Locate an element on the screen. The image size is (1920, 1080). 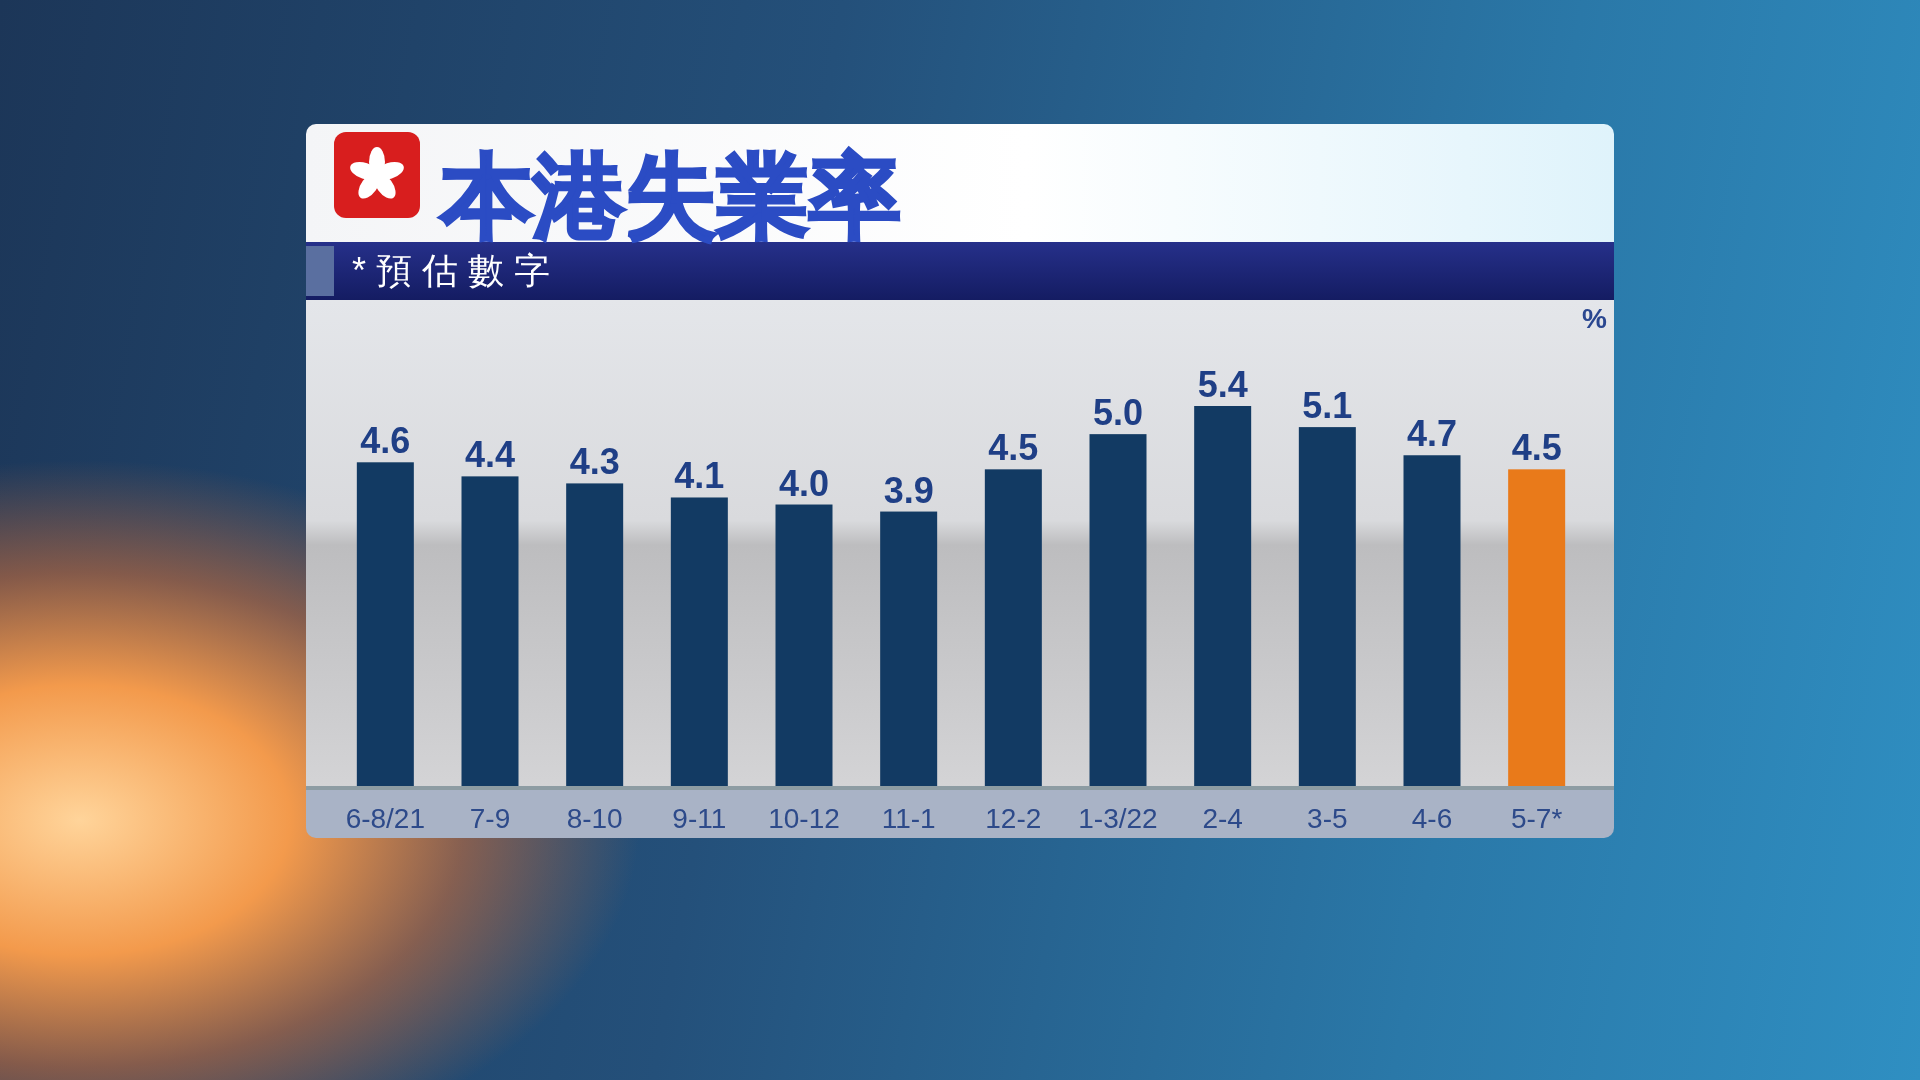
x-tick-label: 1-3/22 is located at coordinates (1118, 818).